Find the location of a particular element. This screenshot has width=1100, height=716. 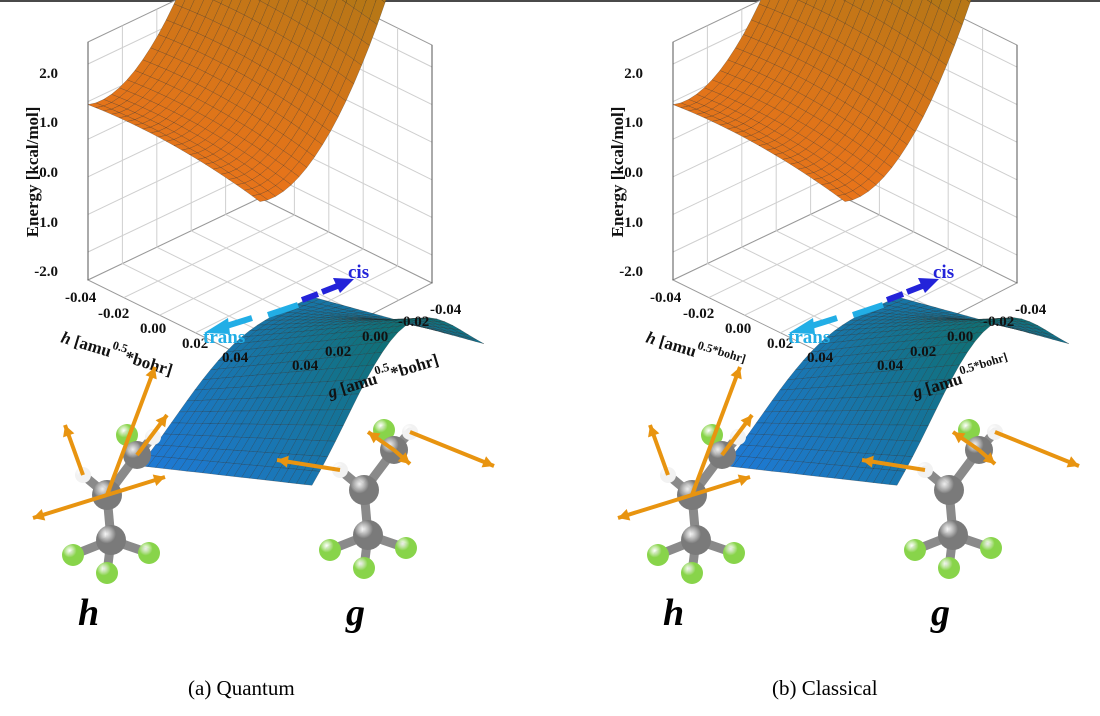

caption-classical: (b) Classical is located at coordinates (825, 688).